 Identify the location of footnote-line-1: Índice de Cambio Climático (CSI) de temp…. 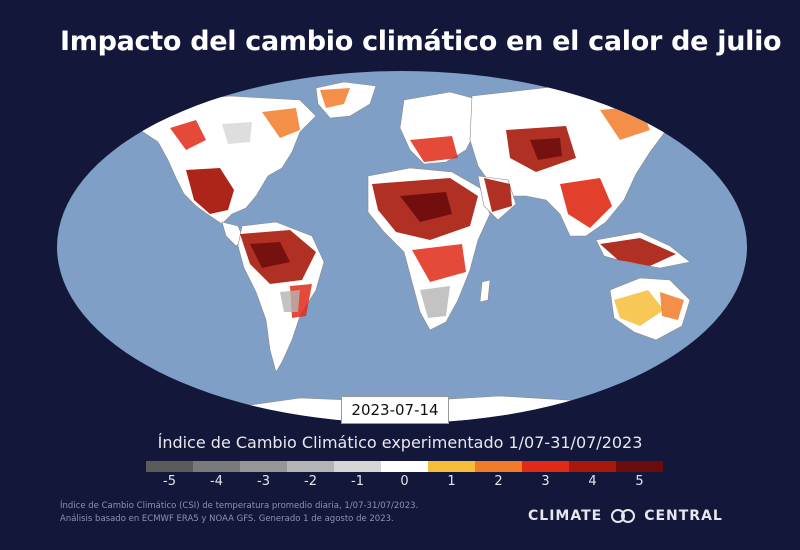
(239, 506).